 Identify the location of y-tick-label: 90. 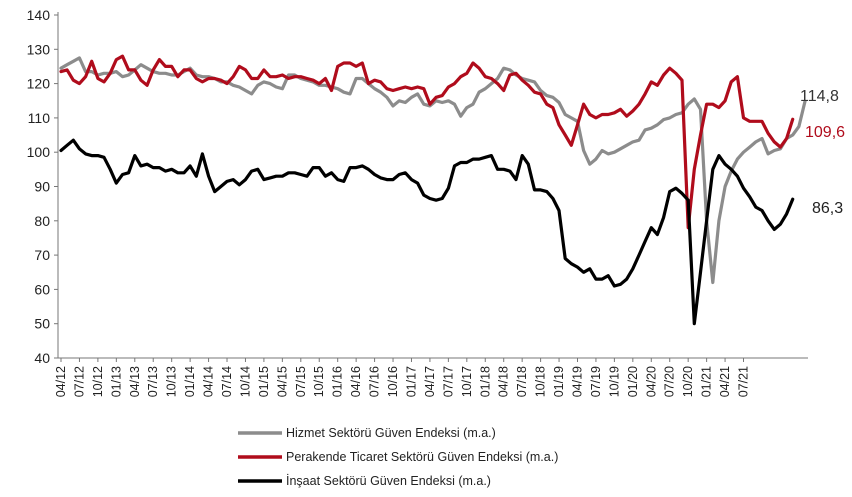
(42, 187).